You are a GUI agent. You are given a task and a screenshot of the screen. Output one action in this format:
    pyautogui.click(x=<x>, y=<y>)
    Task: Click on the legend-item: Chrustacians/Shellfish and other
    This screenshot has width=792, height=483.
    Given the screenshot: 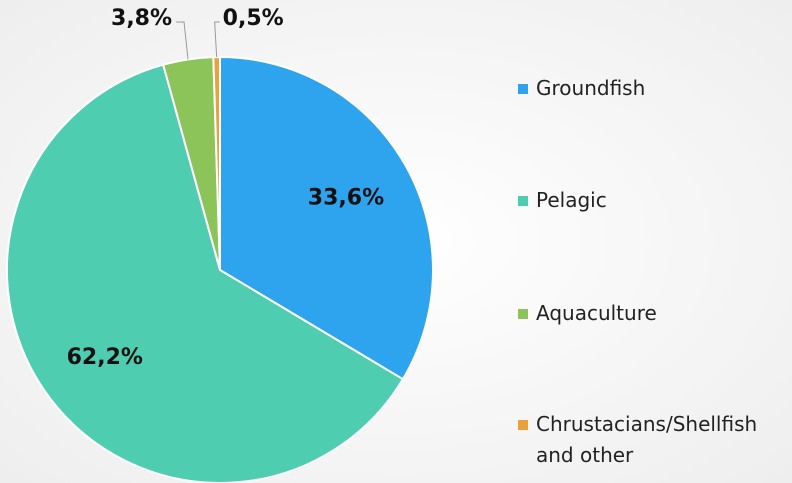 What is the action you would take?
    pyautogui.click(x=653, y=440)
    